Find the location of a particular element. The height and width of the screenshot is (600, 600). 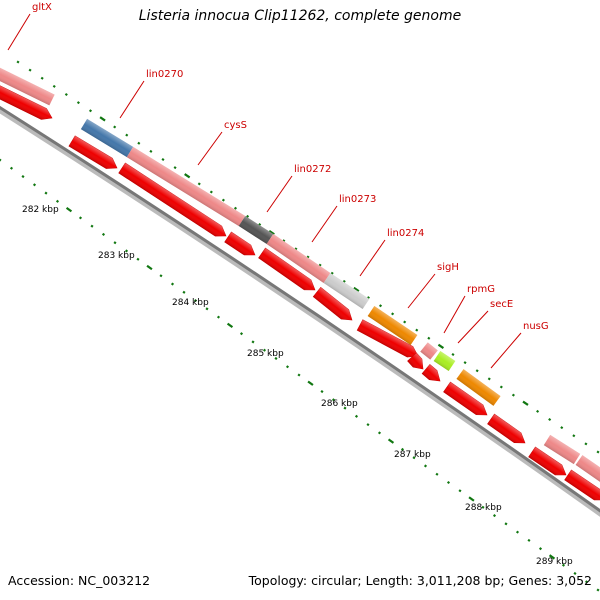

gene-label-lin0270: lin0270 is located at coordinates (164, 74).